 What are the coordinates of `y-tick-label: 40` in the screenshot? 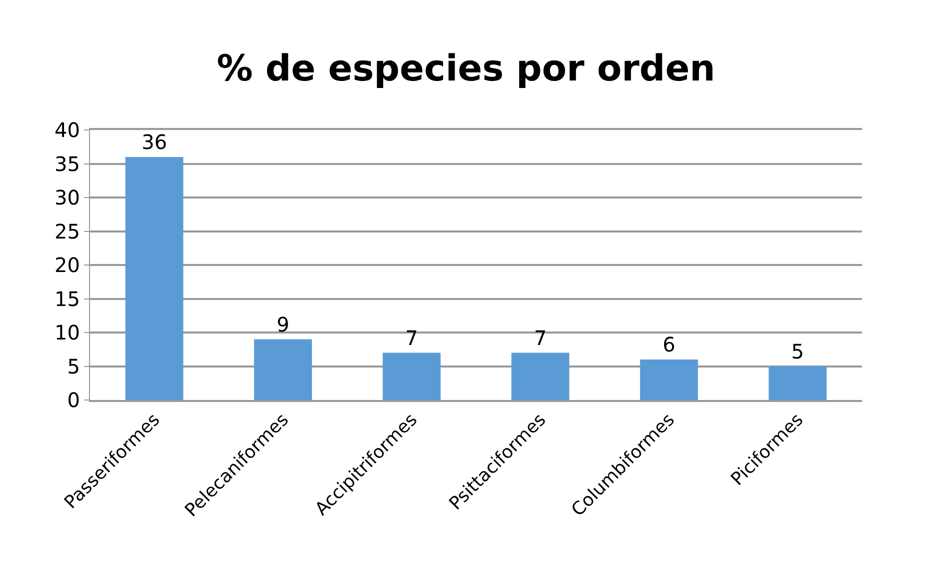 It's located at (67, 130).